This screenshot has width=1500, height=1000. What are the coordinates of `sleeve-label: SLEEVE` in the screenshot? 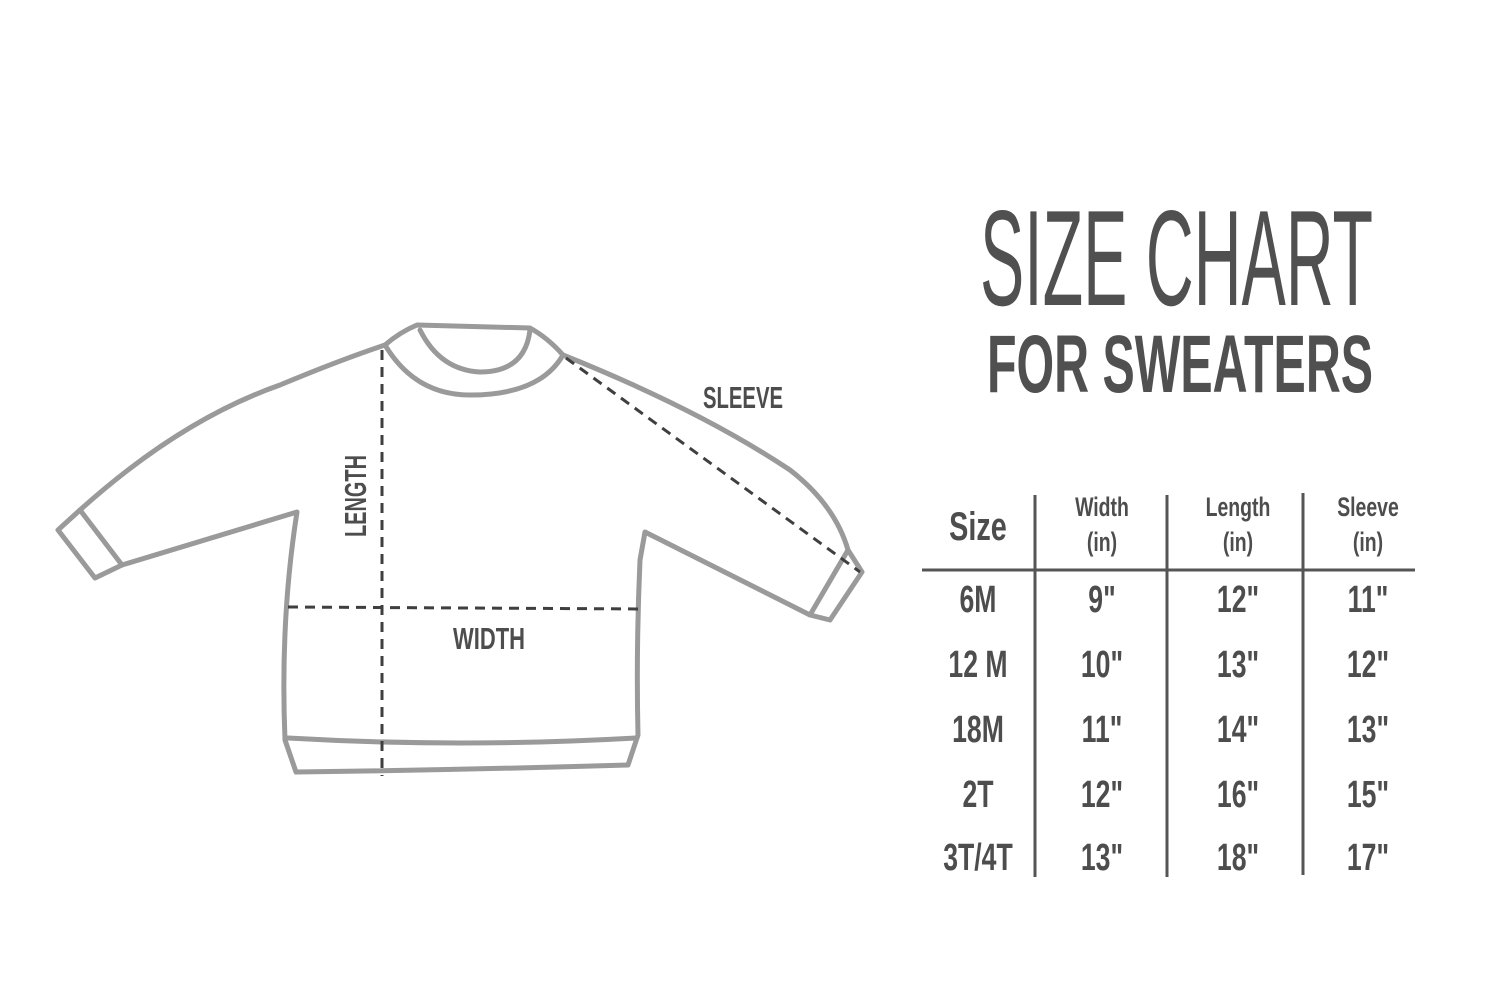 It's located at (743, 397).